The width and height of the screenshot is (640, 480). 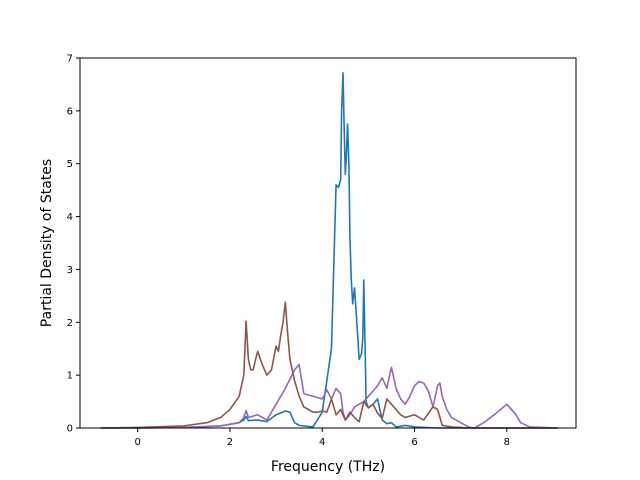 I want to click on y-axis: 0 1 2 3 4 5 6 7, so click(x=73, y=244).